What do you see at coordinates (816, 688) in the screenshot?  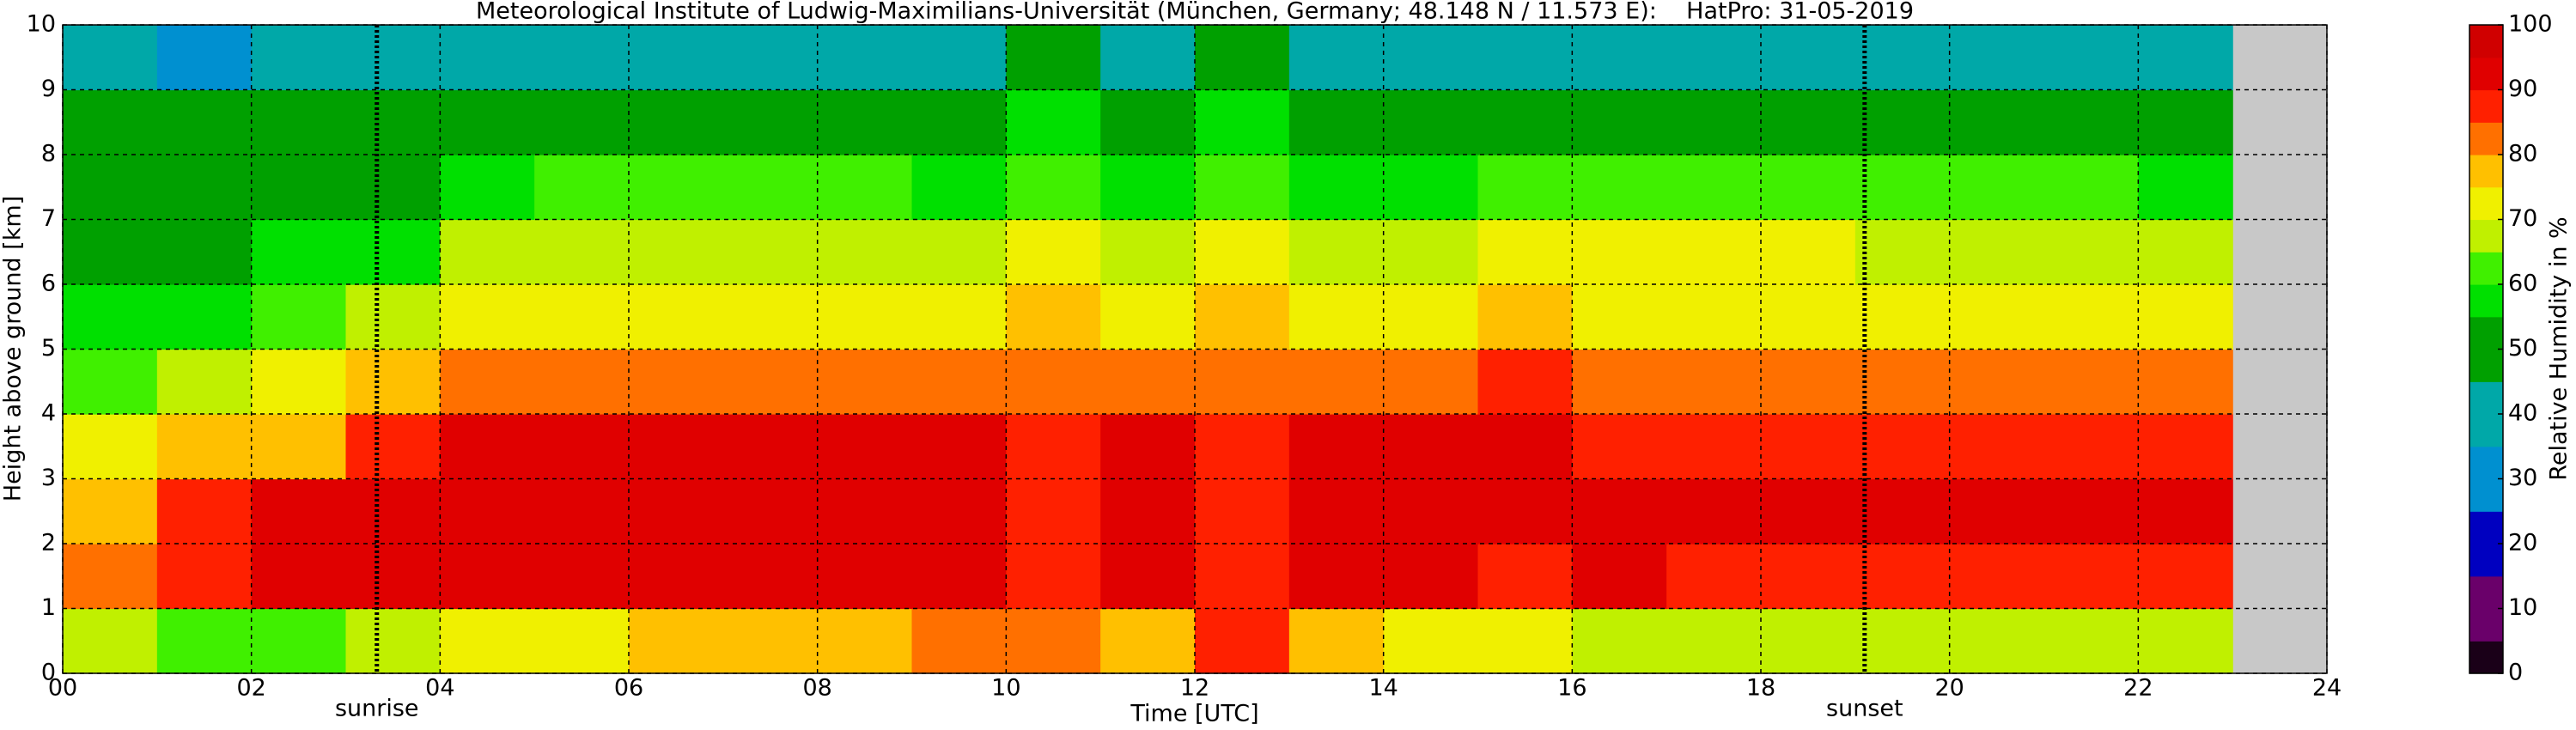 I see `x-tick-label: 08` at bounding box center [816, 688].